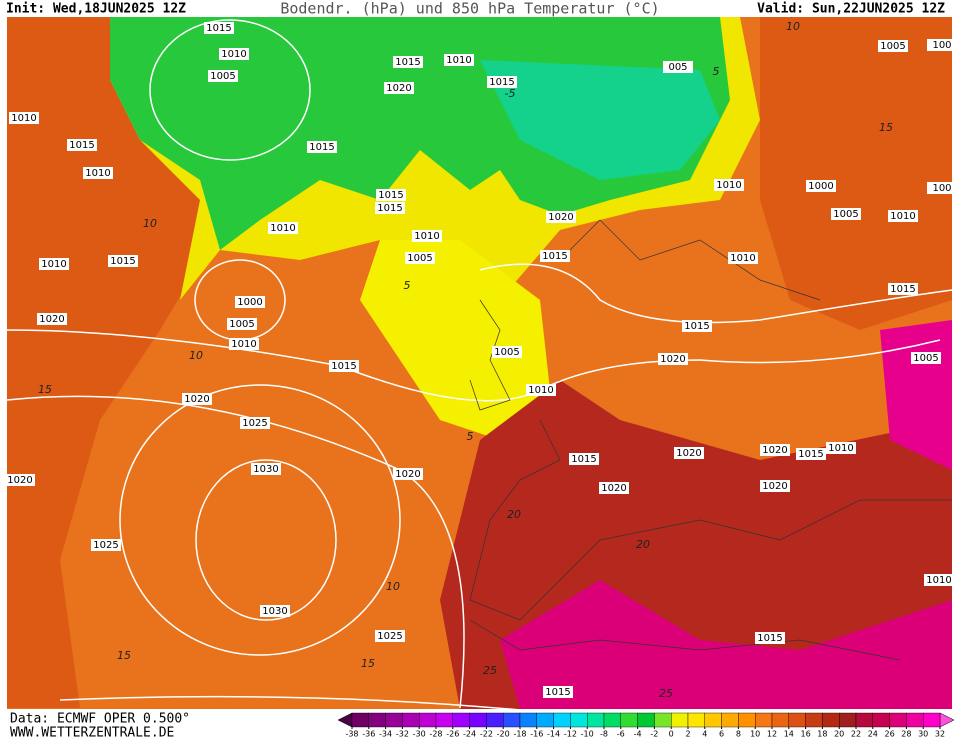  Describe the element at coordinates (890, 734) in the screenshot. I see `colorbar-tick-label: 26` at that location.